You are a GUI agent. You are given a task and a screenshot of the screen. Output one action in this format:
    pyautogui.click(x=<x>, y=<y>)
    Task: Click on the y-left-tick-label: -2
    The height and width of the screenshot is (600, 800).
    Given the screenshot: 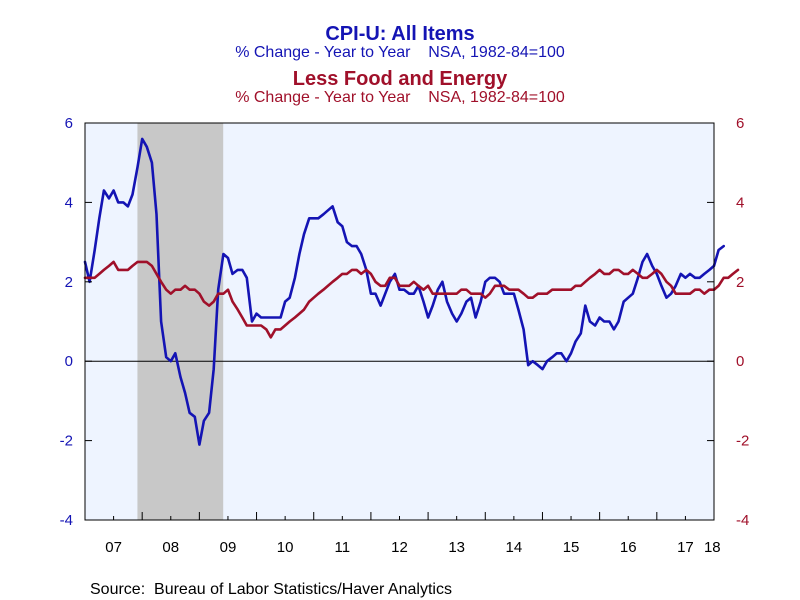 What is the action you would take?
    pyautogui.click(x=66, y=441)
    